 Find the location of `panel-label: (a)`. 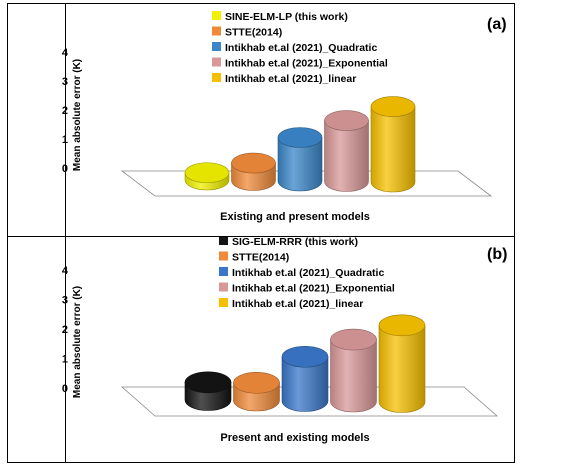

panel-label: (a) is located at coordinates (497, 24).